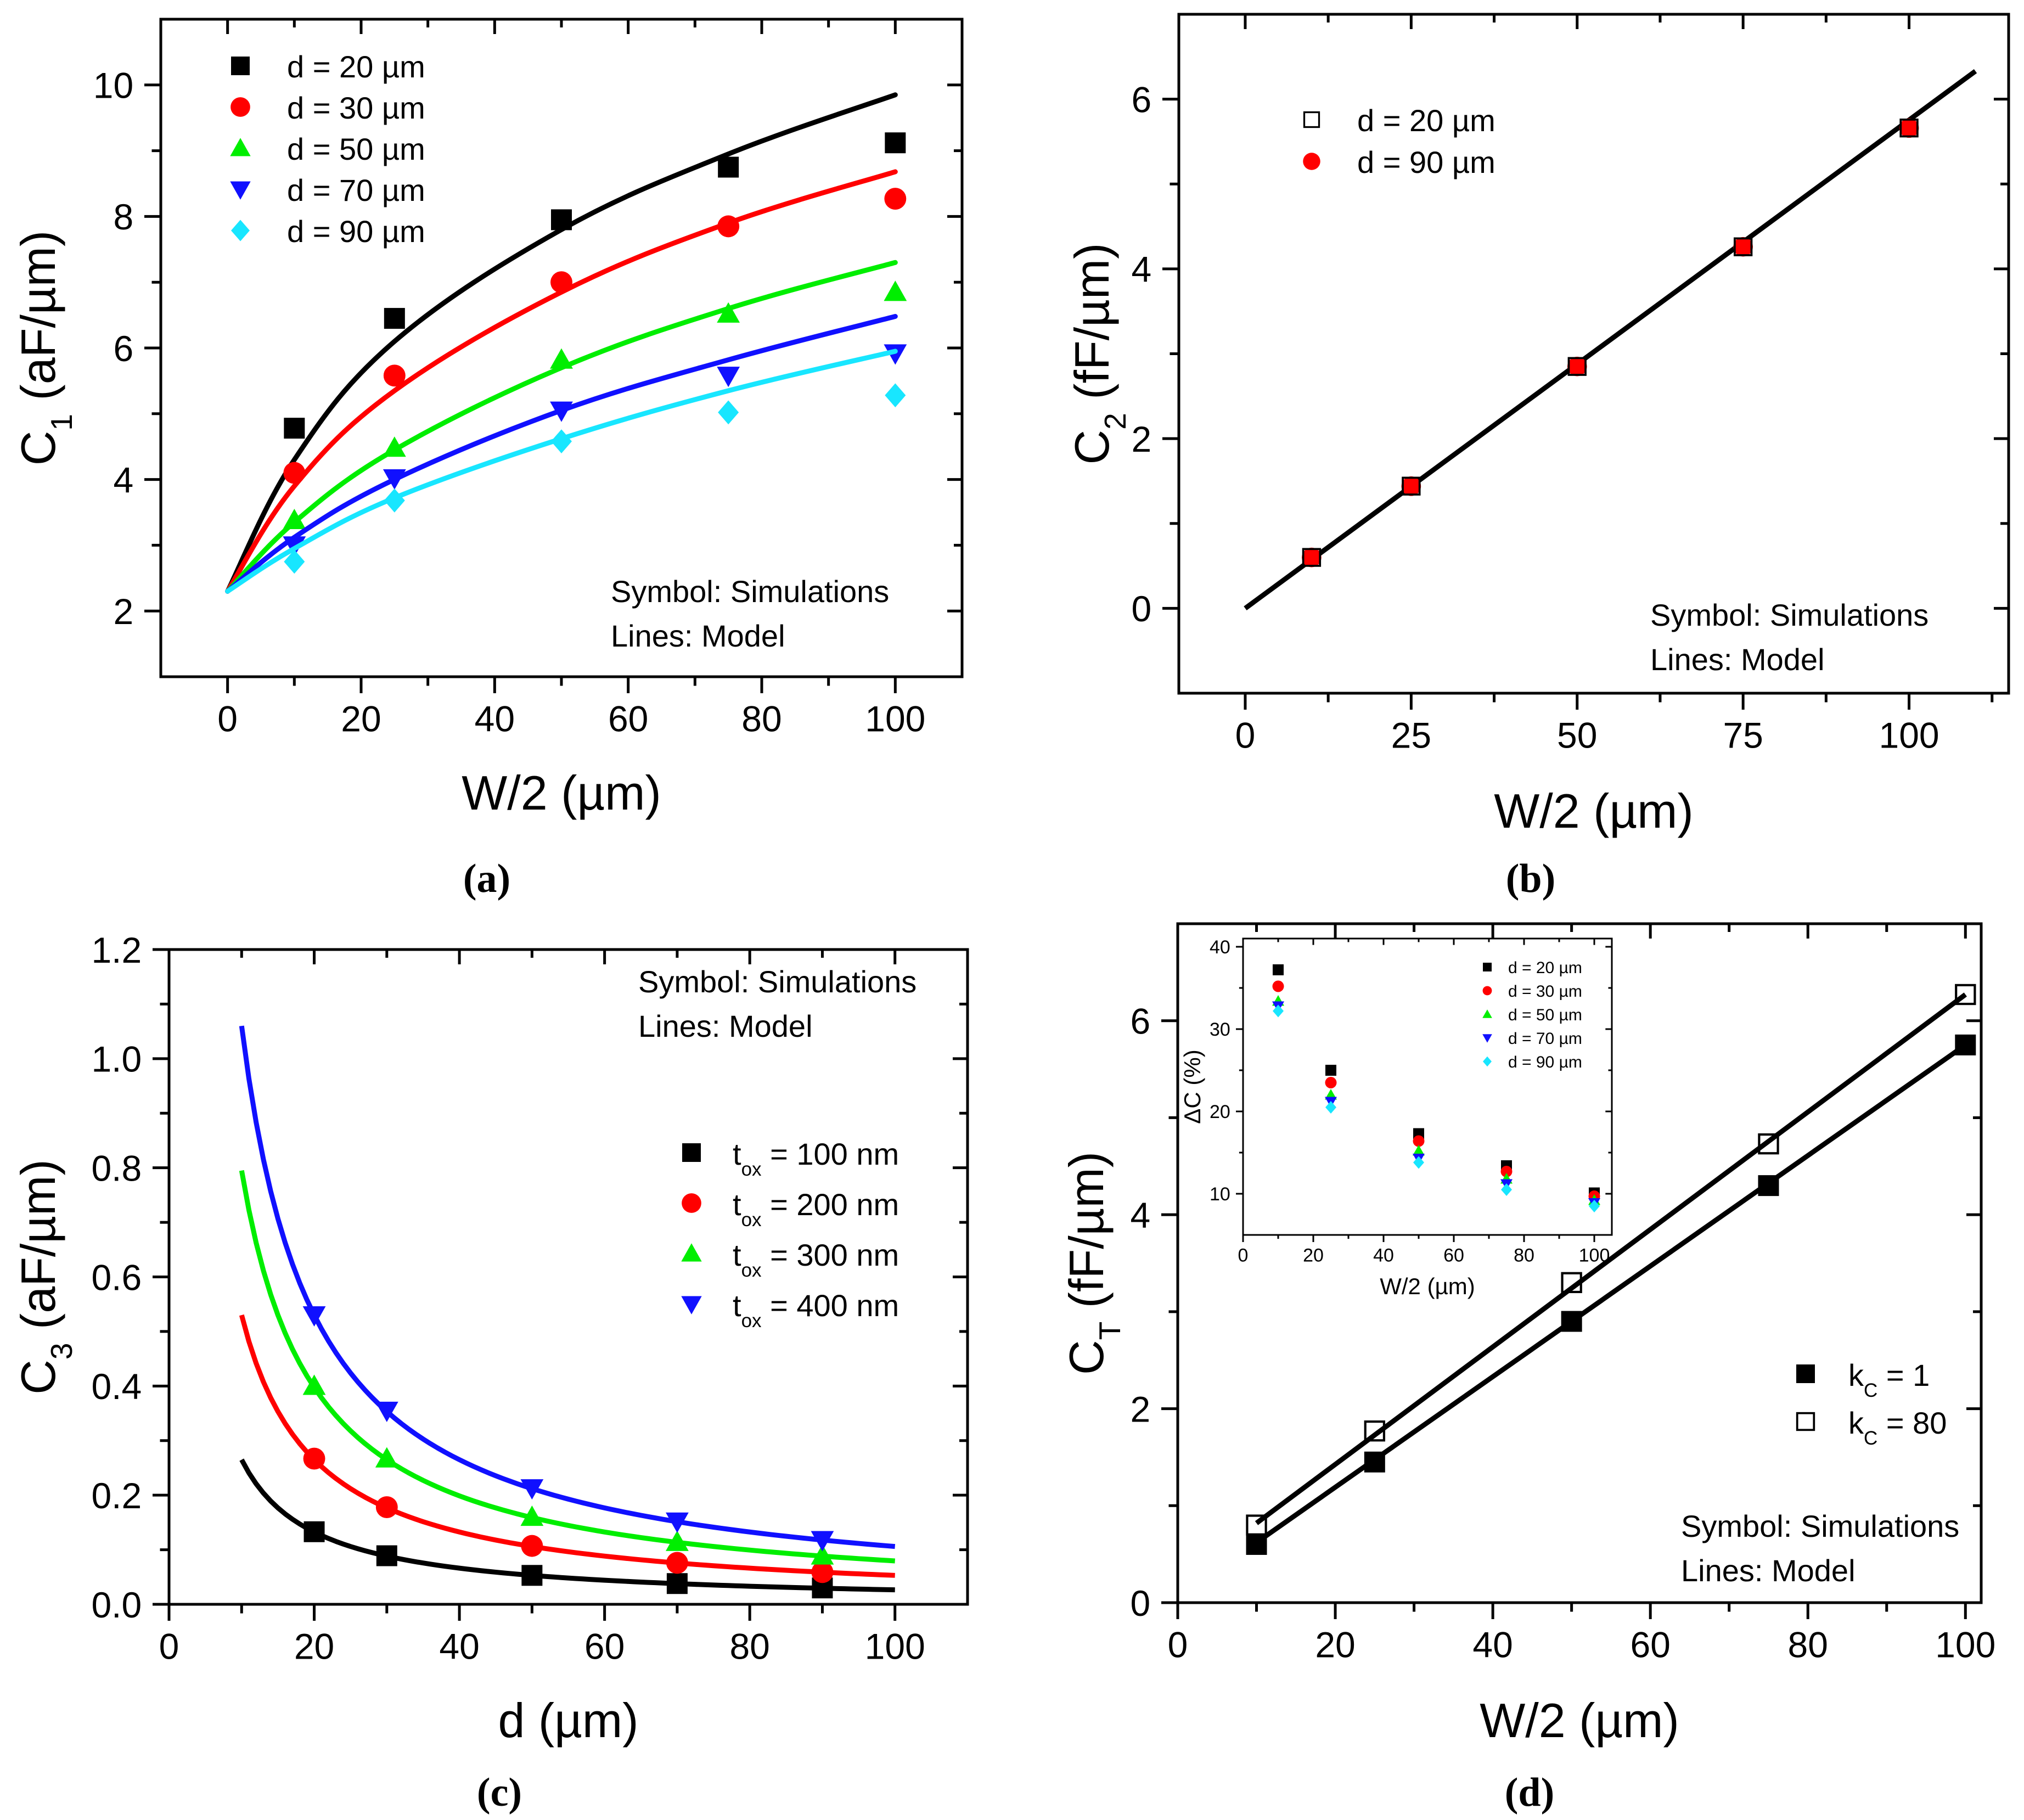  I want to click on y-axis-label: CT (fF/µm), so click(1093, 1263).